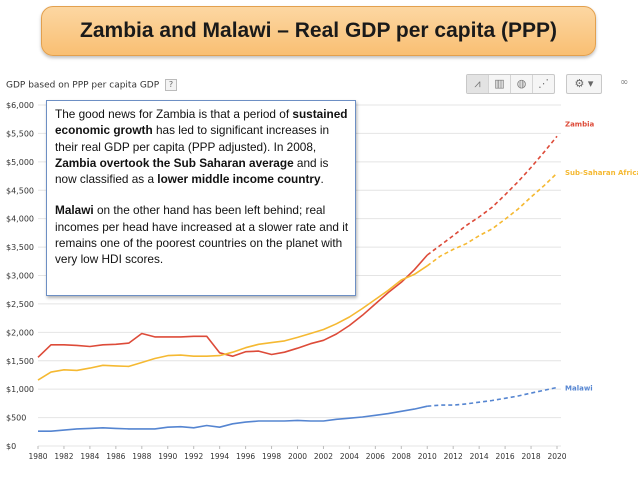 This screenshot has width=638, height=479. What do you see at coordinates (83, 85) in the screenshot?
I see `chart-header-label: GDP based on PPP per capita GDP` at bounding box center [83, 85].